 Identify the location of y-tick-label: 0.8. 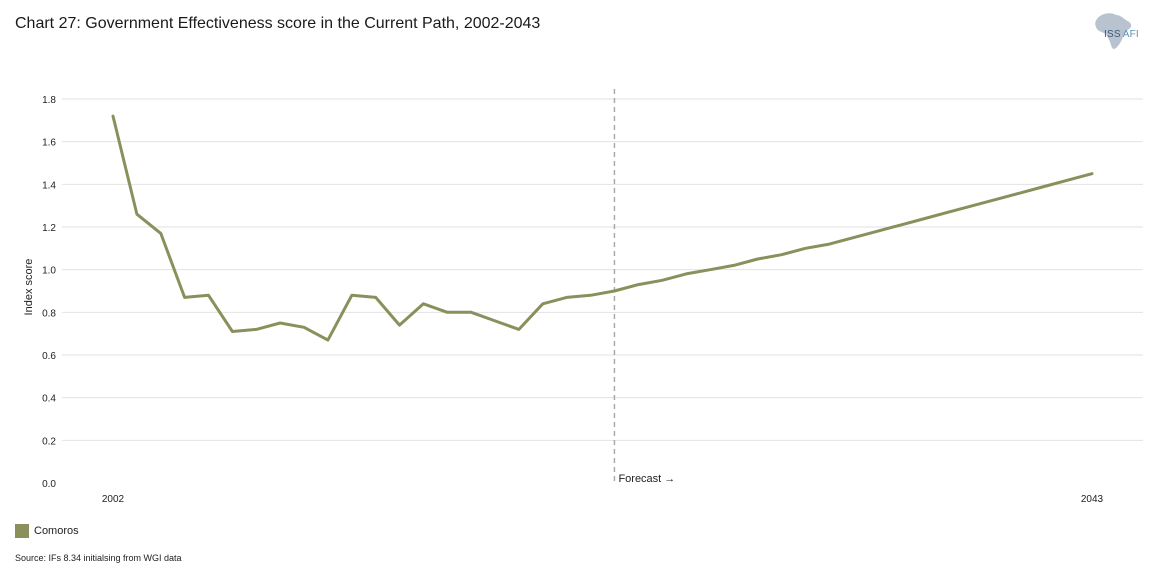
(49, 313).